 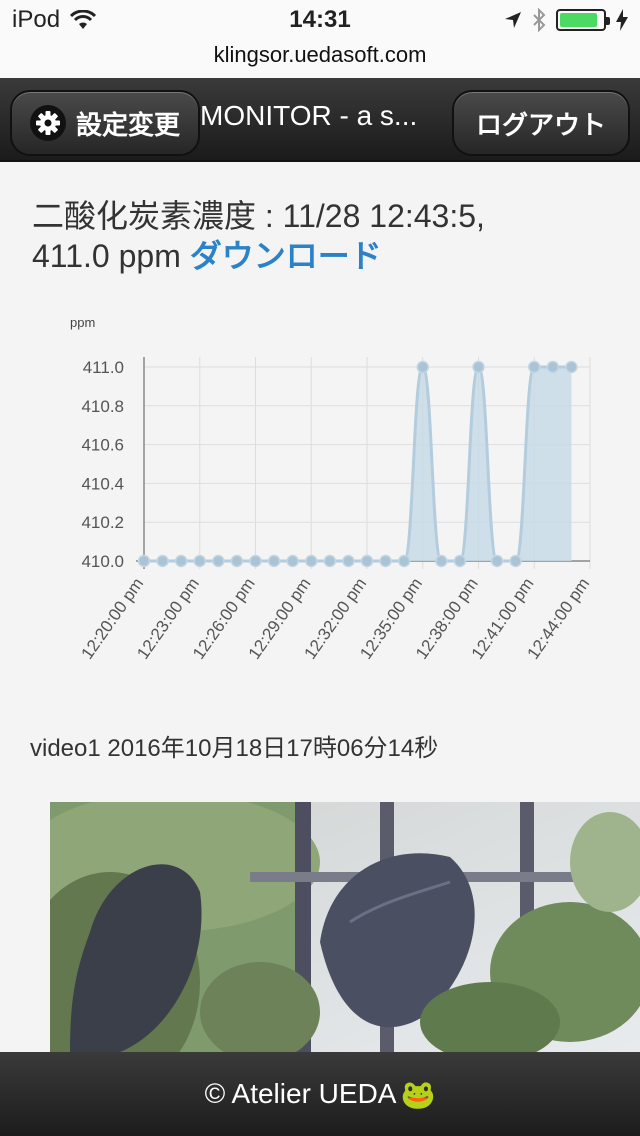 I want to click on status-left: iPod, so click(x=54, y=20).